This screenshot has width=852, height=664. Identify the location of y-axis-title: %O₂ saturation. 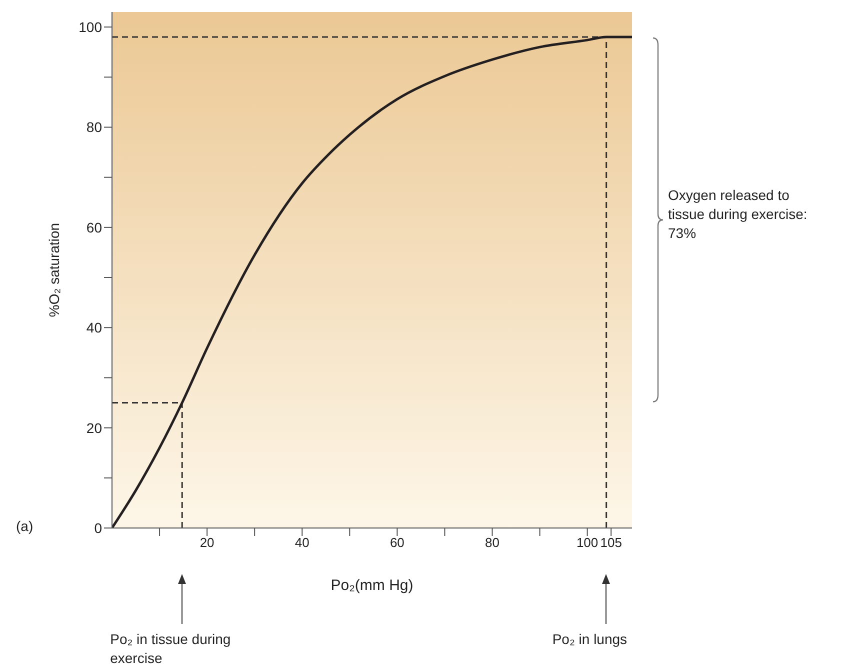
(54, 270).